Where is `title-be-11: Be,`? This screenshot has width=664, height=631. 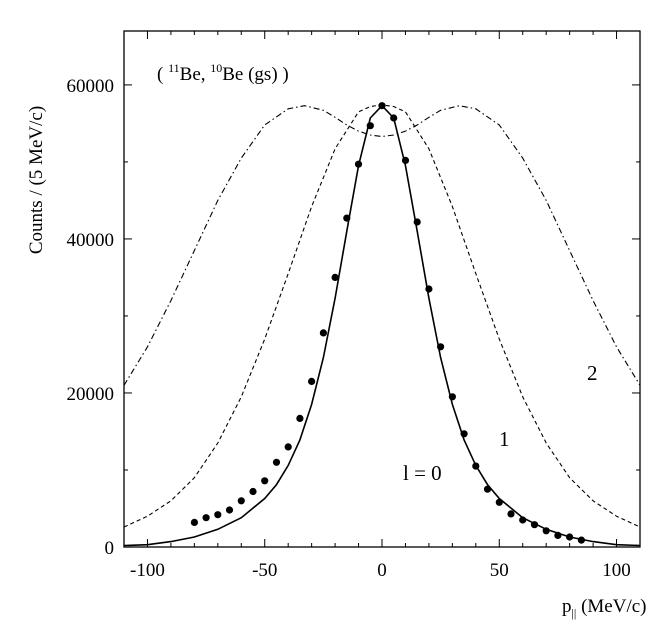
title-be-11: Be, is located at coordinates (195, 74).